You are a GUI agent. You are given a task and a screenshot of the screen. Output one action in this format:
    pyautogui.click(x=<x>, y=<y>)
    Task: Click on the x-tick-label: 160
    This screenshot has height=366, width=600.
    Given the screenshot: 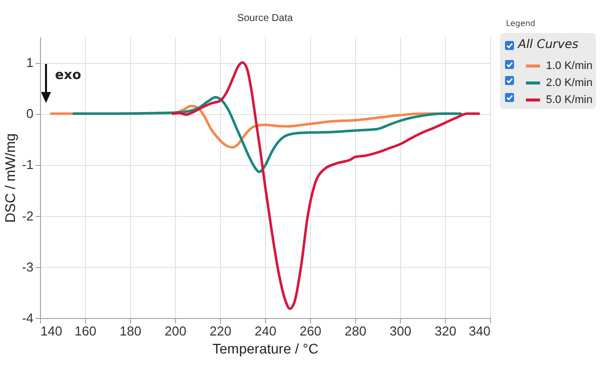 What is the action you would take?
    pyautogui.click(x=85, y=331)
    